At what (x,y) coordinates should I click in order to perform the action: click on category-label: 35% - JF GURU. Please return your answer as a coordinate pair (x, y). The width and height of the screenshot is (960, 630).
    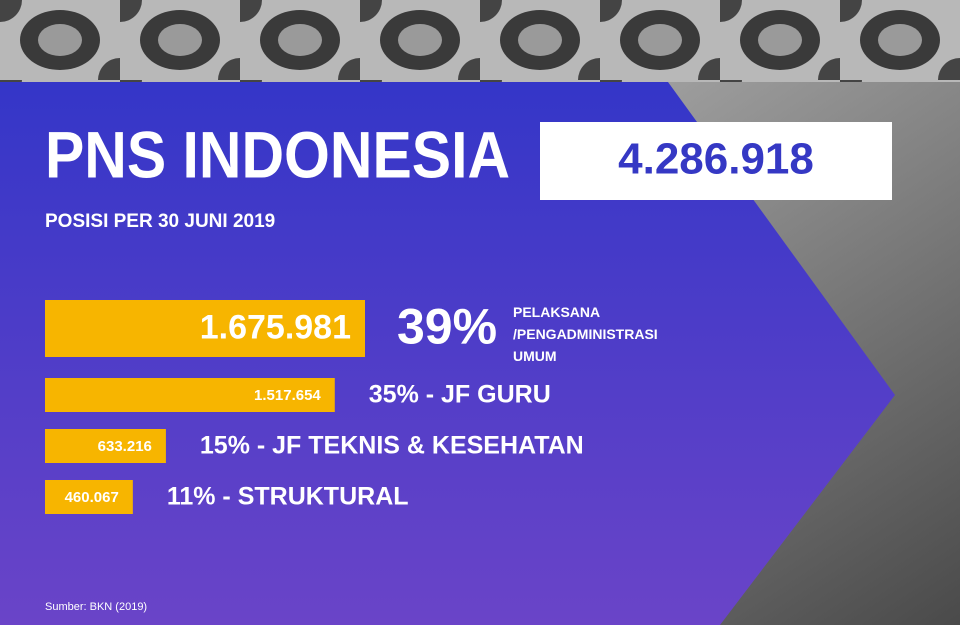
    Looking at the image, I should click on (460, 395).